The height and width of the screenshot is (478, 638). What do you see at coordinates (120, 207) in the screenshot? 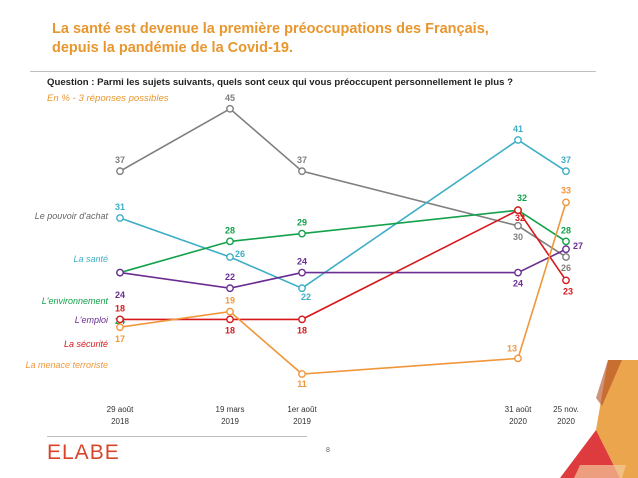
I see `data-label-sante: 31` at bounding box center [120, 207].